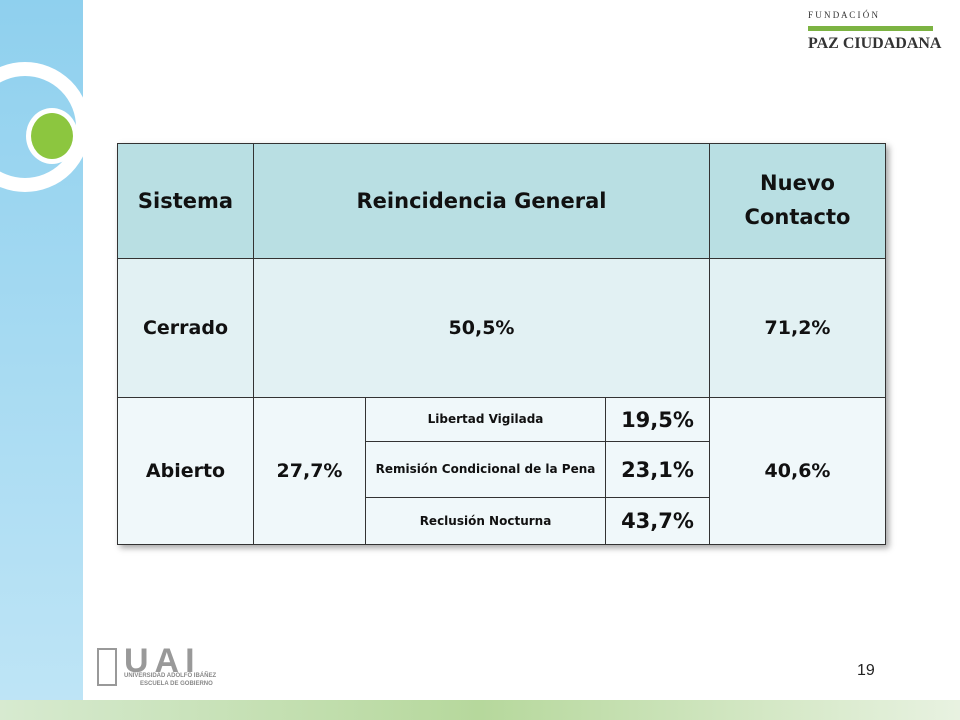  What do you see at coordinates (185, 328) in the screenshot?
I see `cell: Cerrado` at bounding box center [185, 328].